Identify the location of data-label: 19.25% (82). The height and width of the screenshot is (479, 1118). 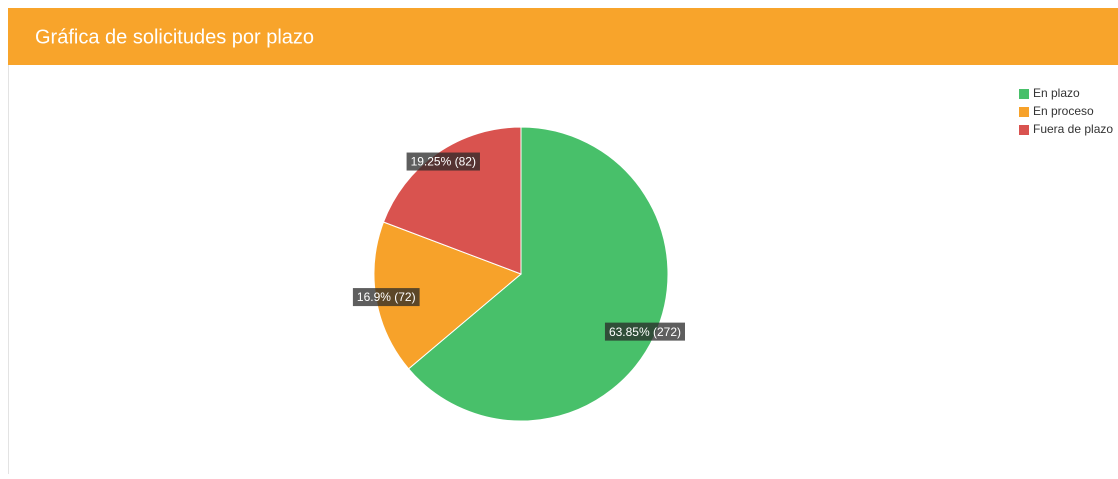
(443, 162).